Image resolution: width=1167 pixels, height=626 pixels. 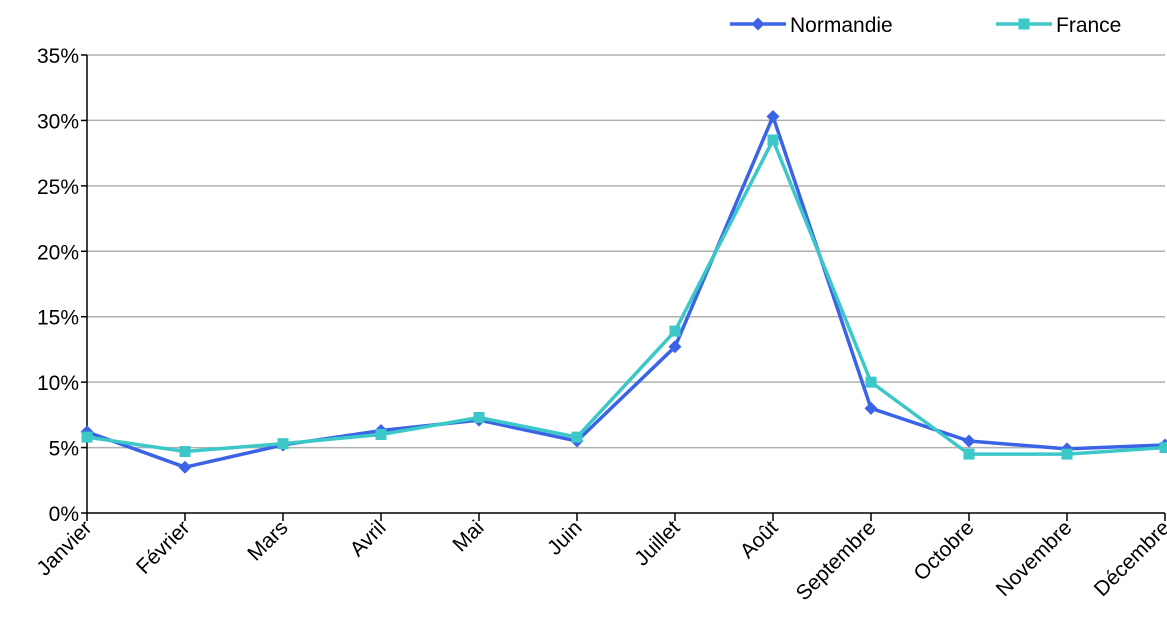 What do you see at coordinates (1088, 25) in the screenshot?
I see `legend-label: France` at bounding box center [1088, 25].